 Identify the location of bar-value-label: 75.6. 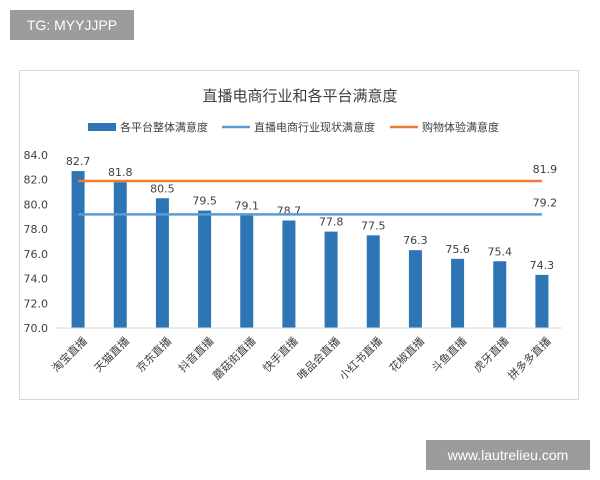
(457, 249).